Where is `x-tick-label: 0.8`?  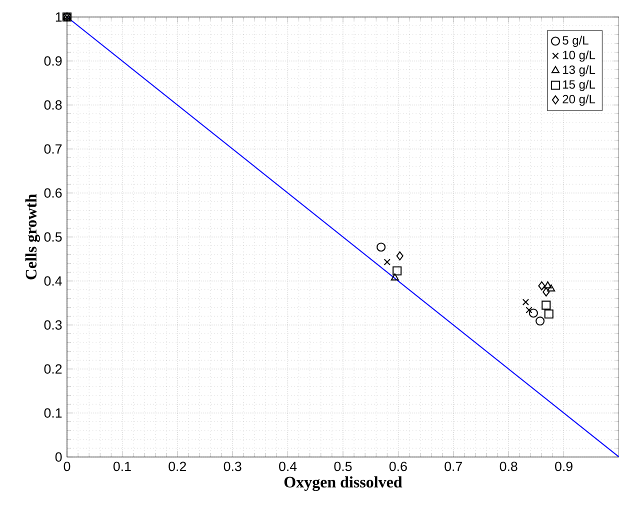
x-tick-label: 0.8 is located at coordinates (509, 467).